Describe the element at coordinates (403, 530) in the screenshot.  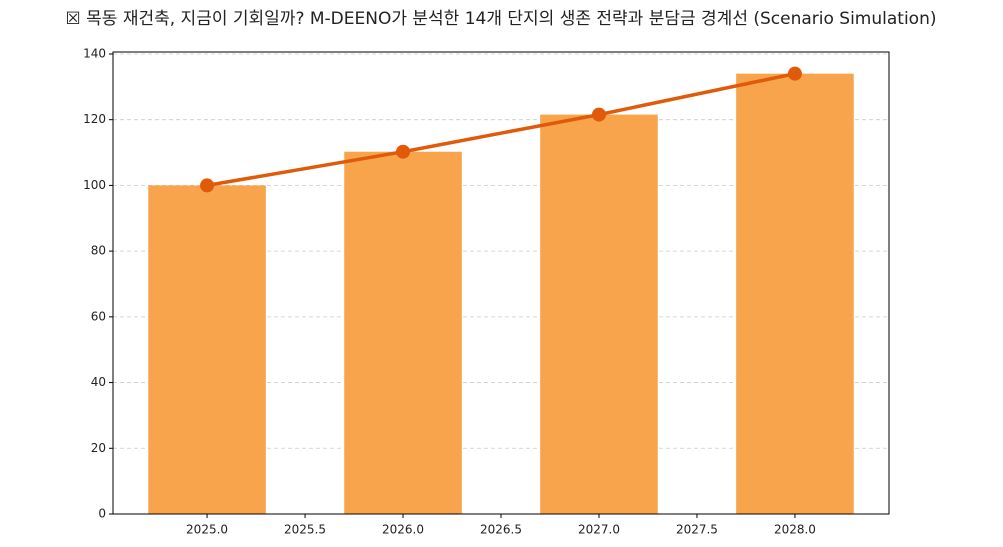
I see `x-tick-label: 2026.0` at that location.